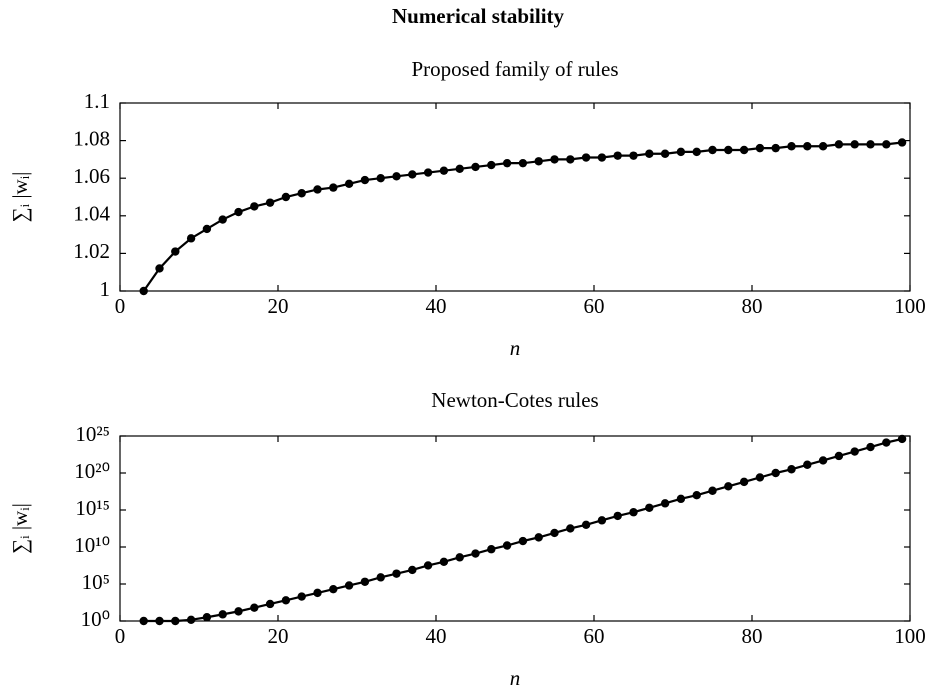 The height and width of the screenshot is (692, 928). Describe the element at coordinates (92, 545) in the screenshot. I see `y-tick-label: 10¹⁰` at that location.